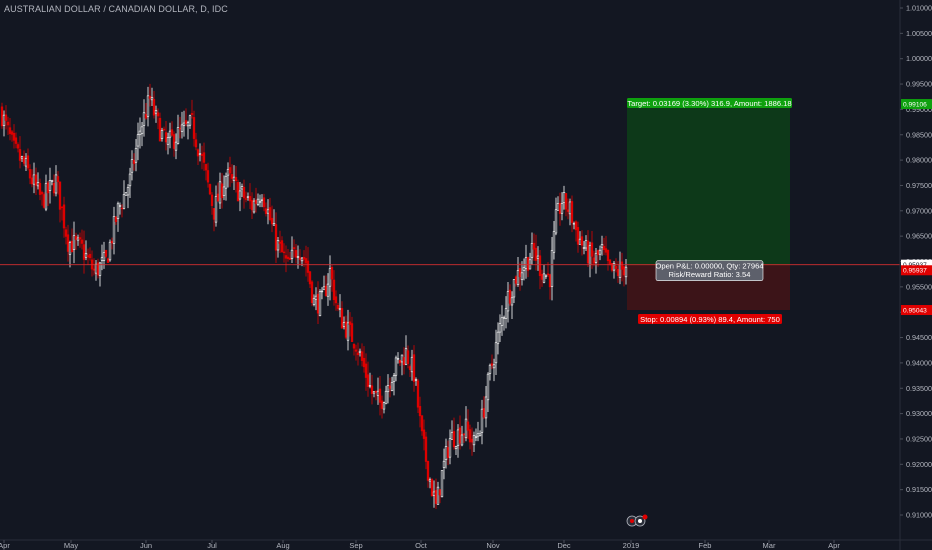 This screenshot has height=550, width=932. I want to click on x-tick-label: Jul, so click(212, 545).